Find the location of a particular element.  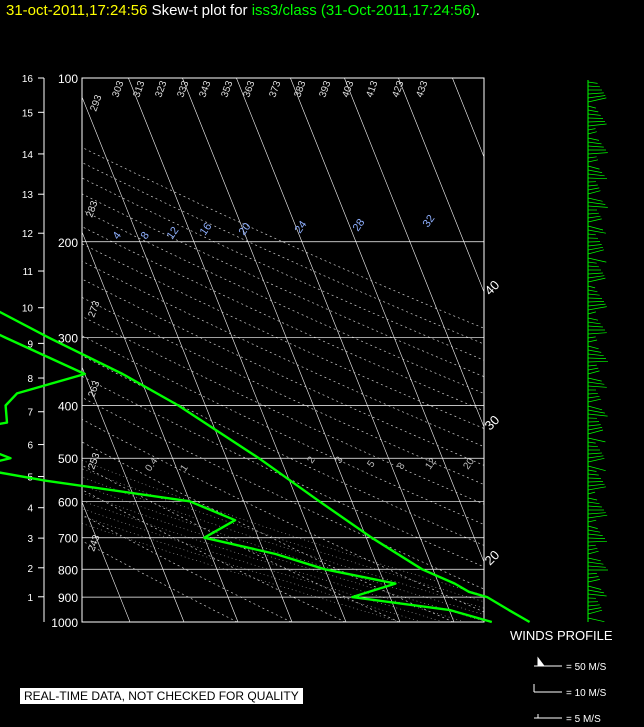

mixing-ratio-label-4: 4 is located at coordinates (117, 236).